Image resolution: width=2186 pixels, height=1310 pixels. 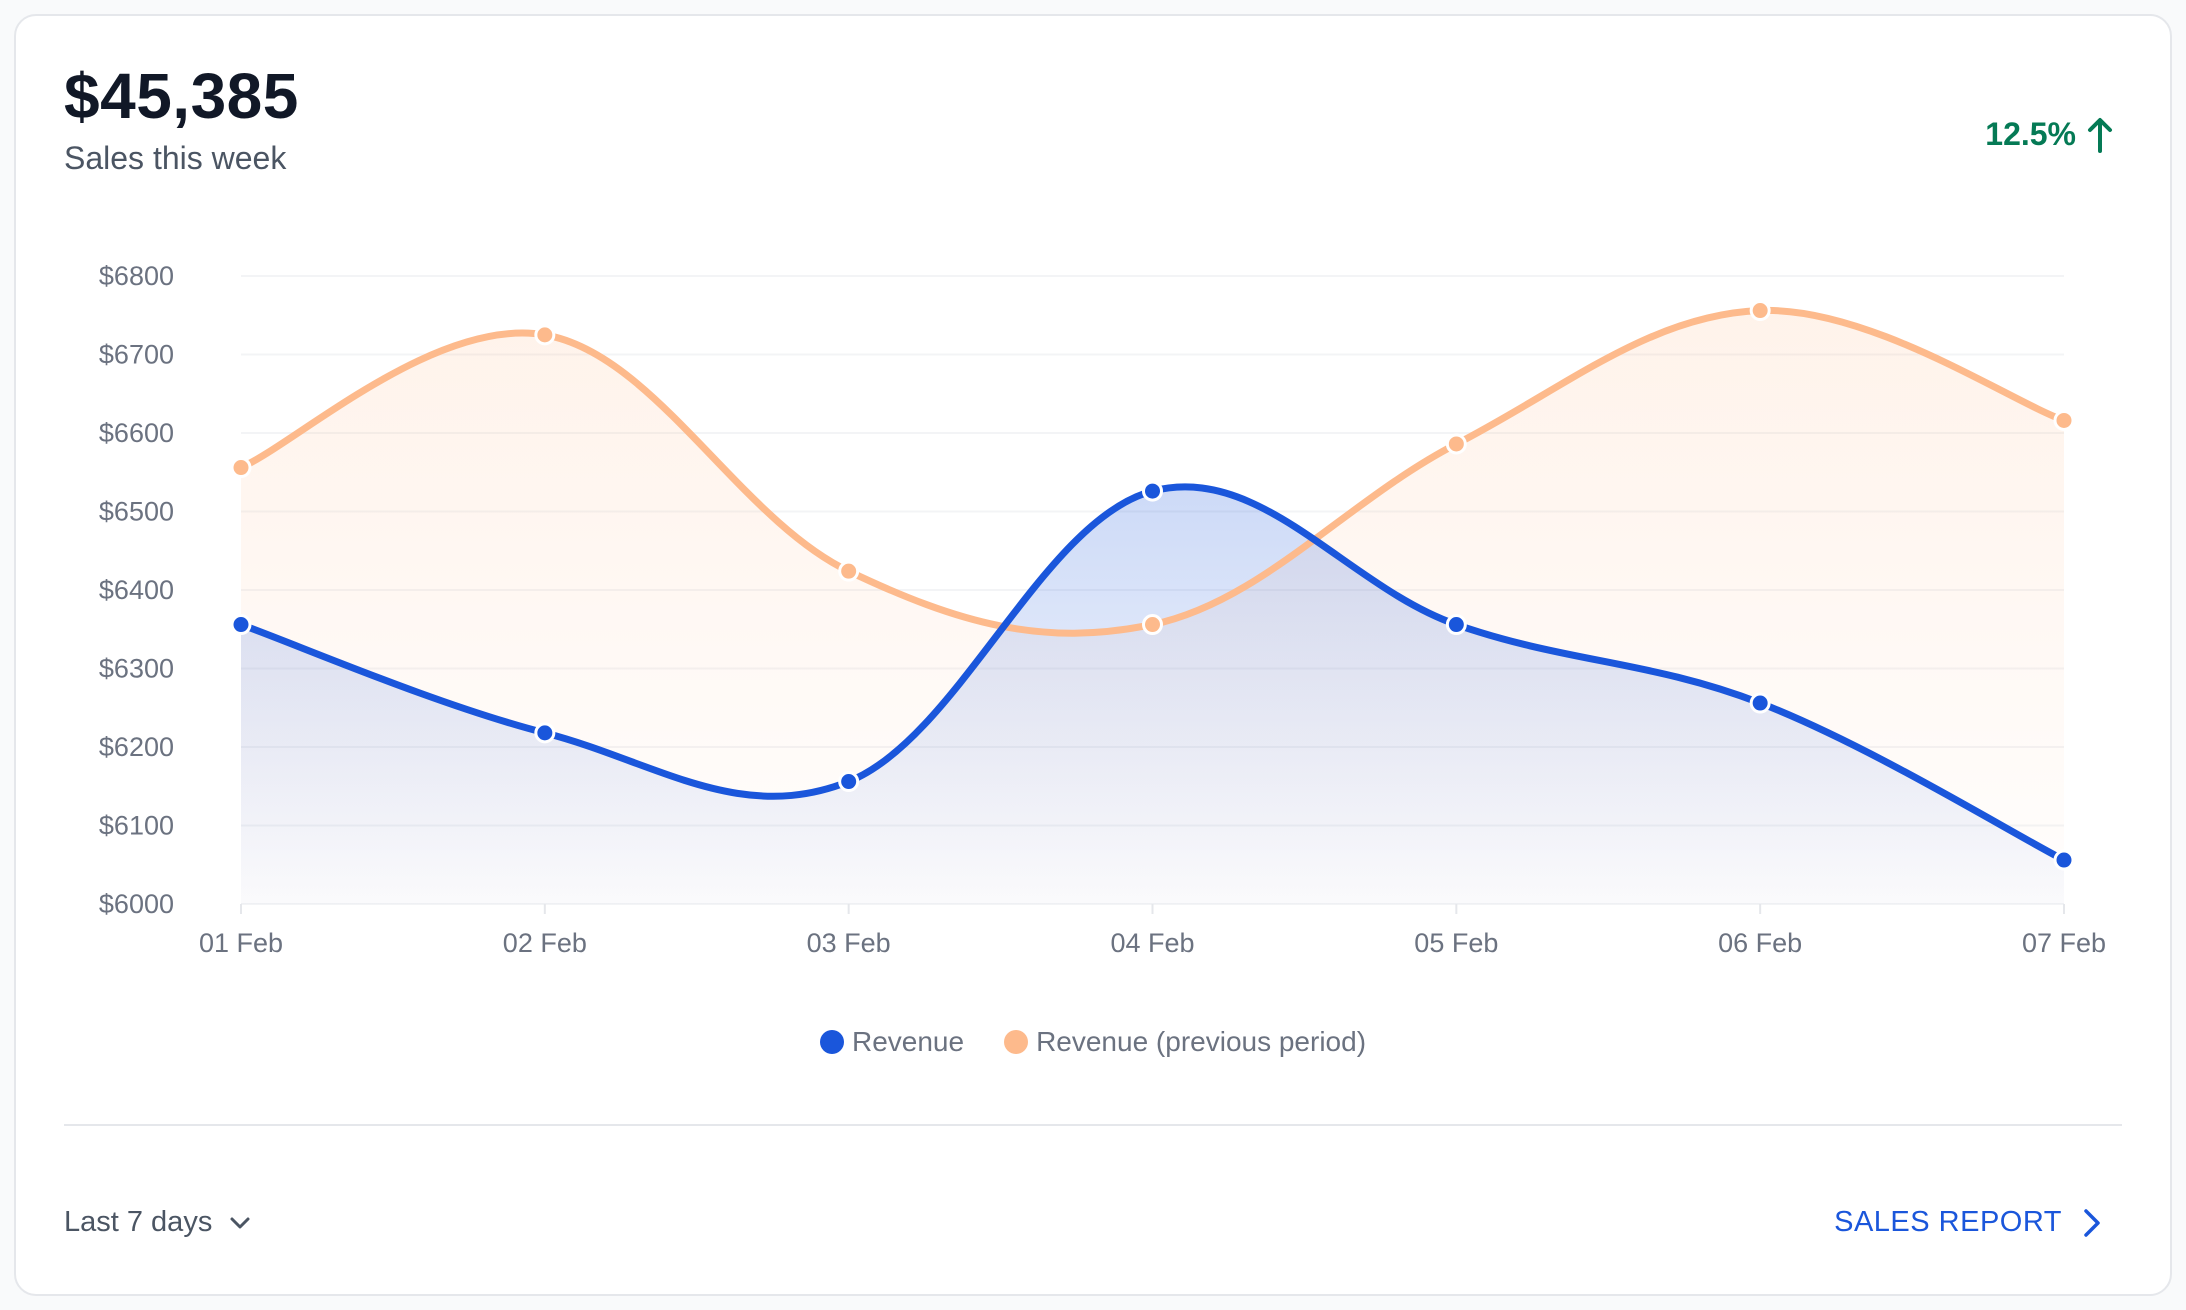 I want to click on y-tick-label: $6000, so click(x=136, y=904).